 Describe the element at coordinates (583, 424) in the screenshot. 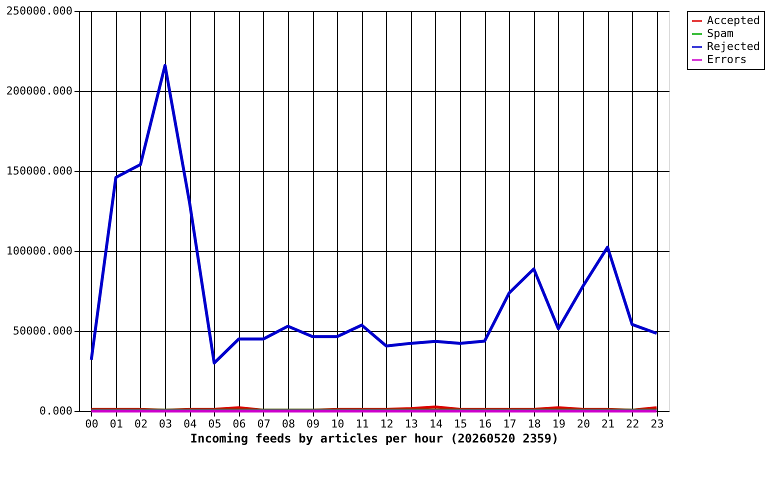

I see `x-tick-label: 20` at that location.